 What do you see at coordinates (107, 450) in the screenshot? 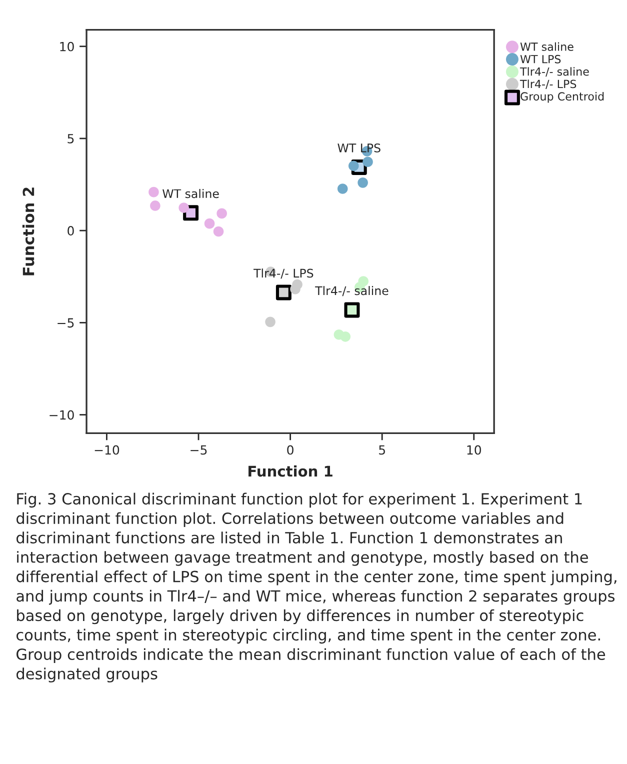
I see `x-tick-label: −10` at bounding box center [107, 450].